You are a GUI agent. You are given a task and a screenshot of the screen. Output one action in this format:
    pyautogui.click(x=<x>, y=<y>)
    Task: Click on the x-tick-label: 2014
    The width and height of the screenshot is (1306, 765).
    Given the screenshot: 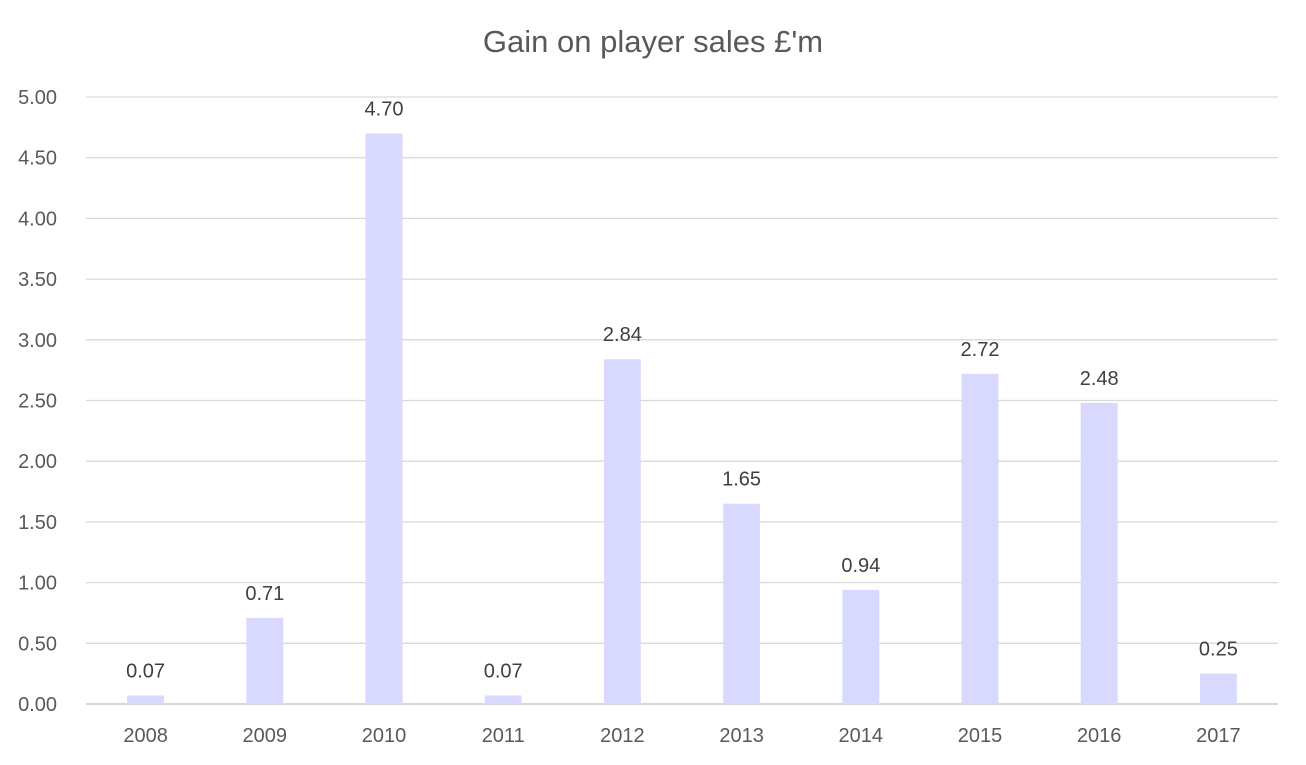 What is the action you would take?
    pyautogui.click(x=861, y=736)
    